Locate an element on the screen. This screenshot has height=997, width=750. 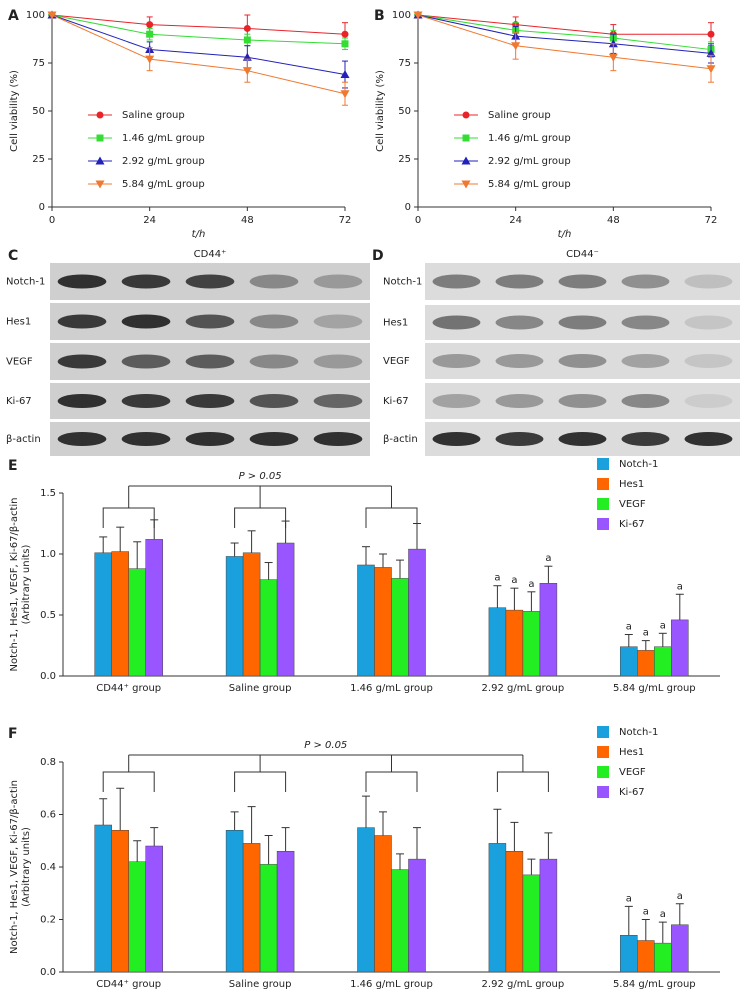
annotation: P > 0.05 is located at coordinates (325, 745).